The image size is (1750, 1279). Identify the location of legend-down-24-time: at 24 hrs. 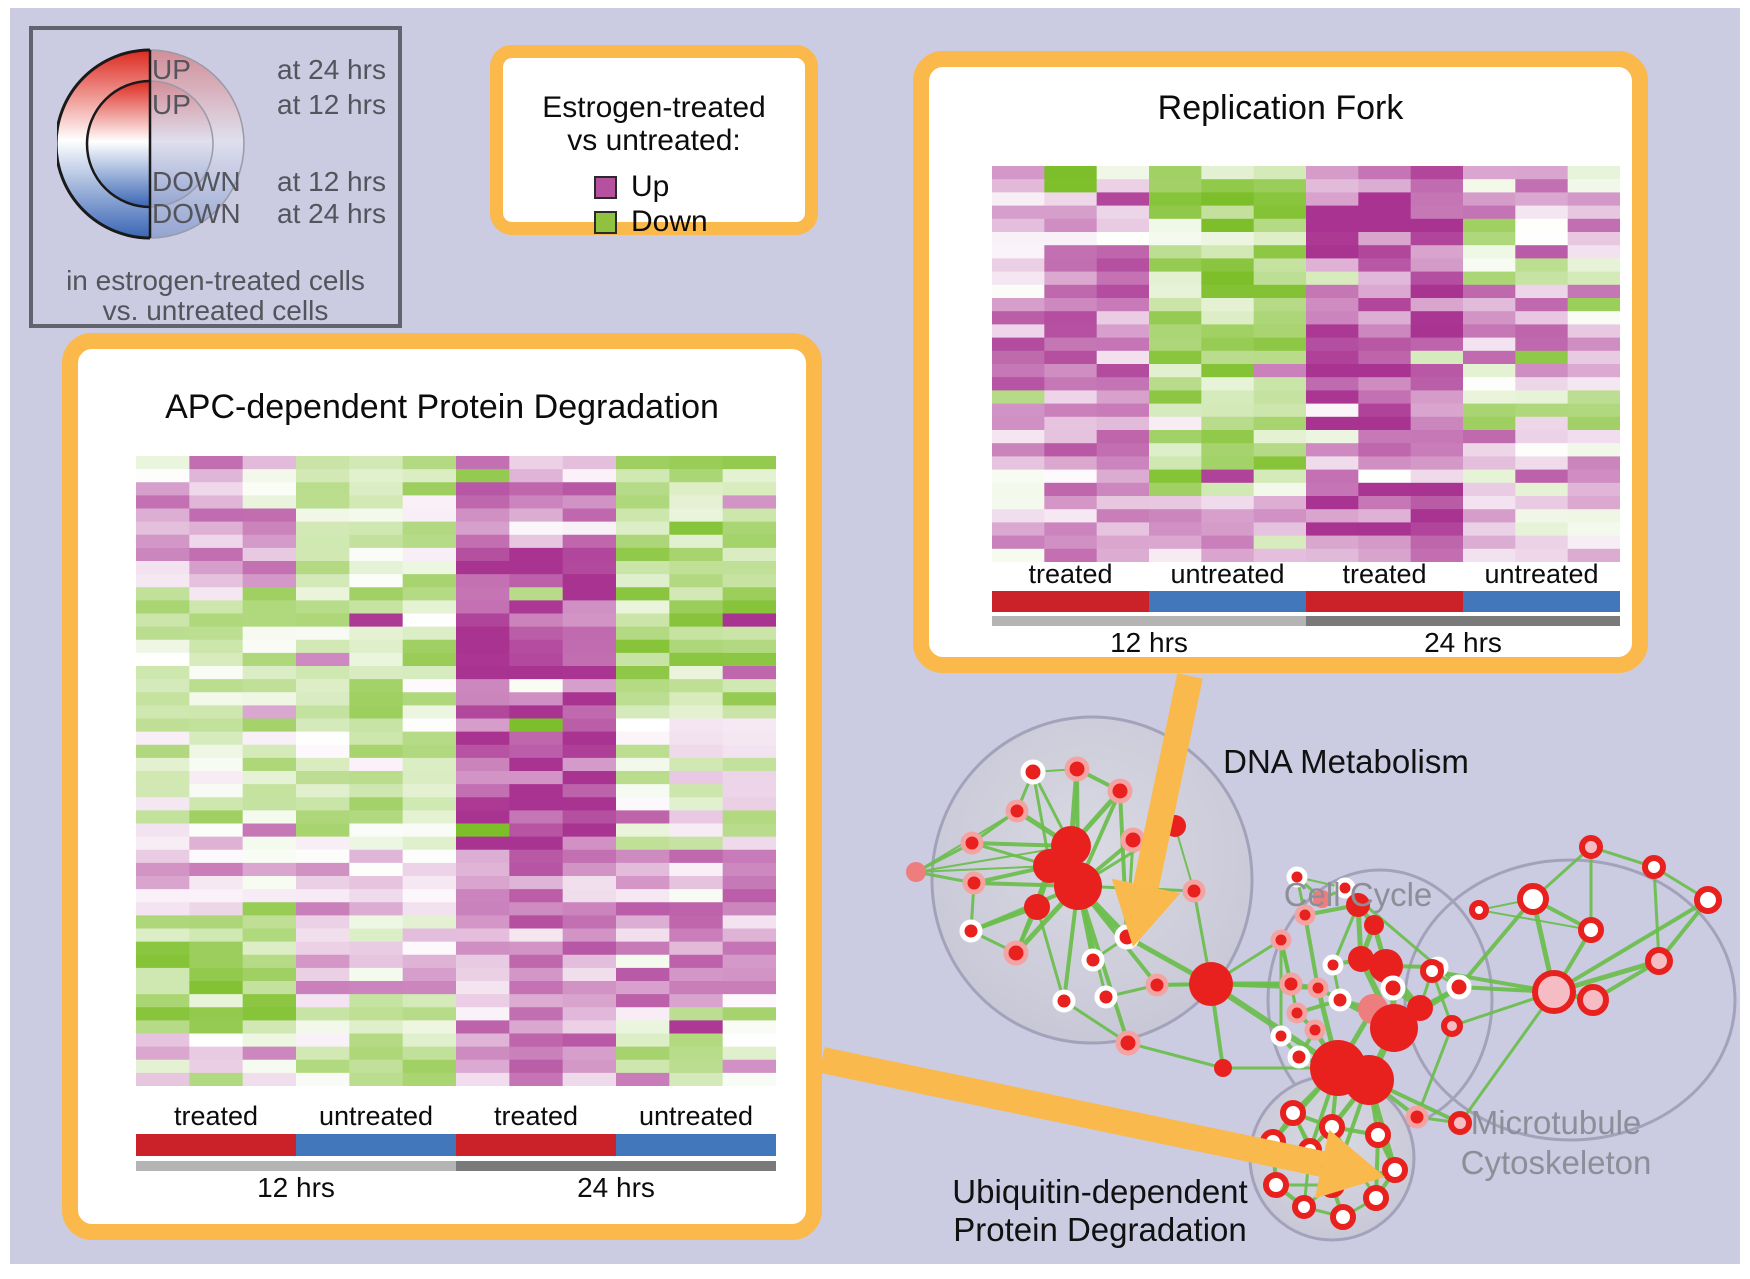
(331, 213).